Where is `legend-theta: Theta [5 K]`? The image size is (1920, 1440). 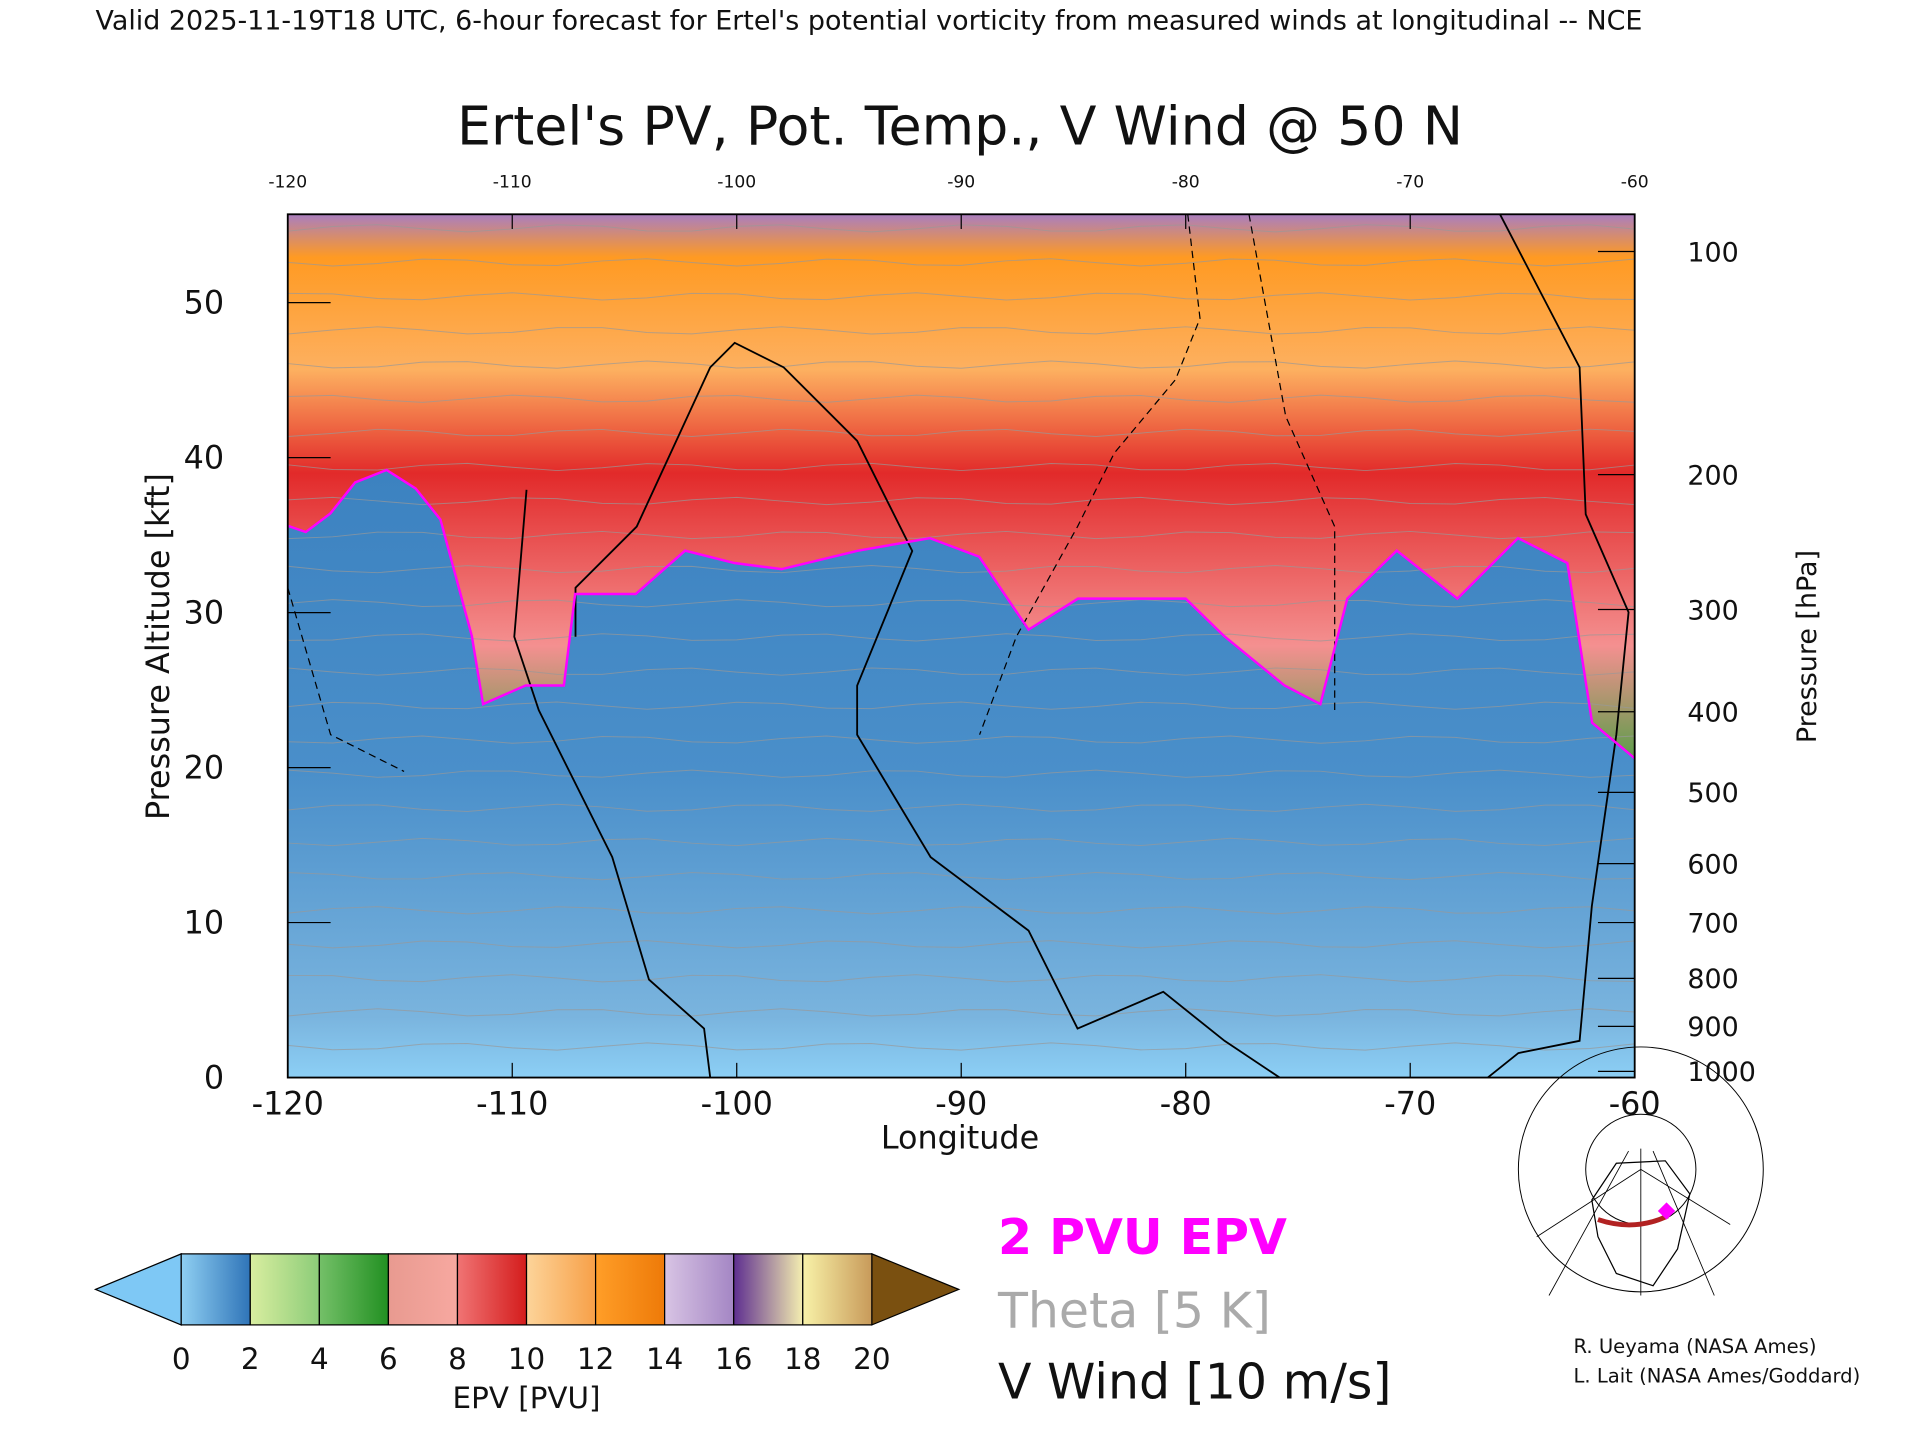
legend-theta: Theta [5 K] is located at coordinates (1134, 1310).